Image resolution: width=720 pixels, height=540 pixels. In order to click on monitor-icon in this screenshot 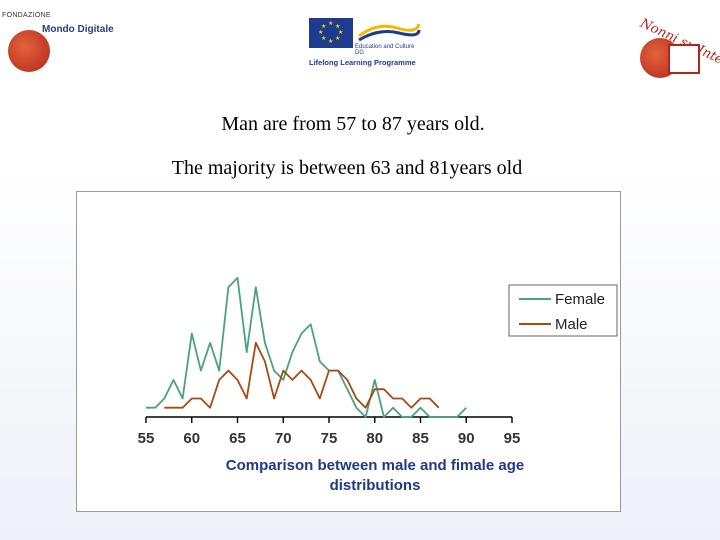, I will do `click(684, 59)`.